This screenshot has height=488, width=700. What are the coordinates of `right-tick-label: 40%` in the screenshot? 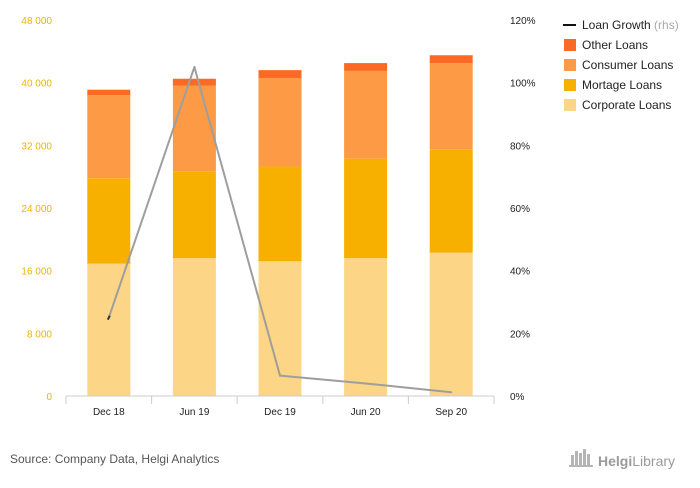 It's located at (520, 272).